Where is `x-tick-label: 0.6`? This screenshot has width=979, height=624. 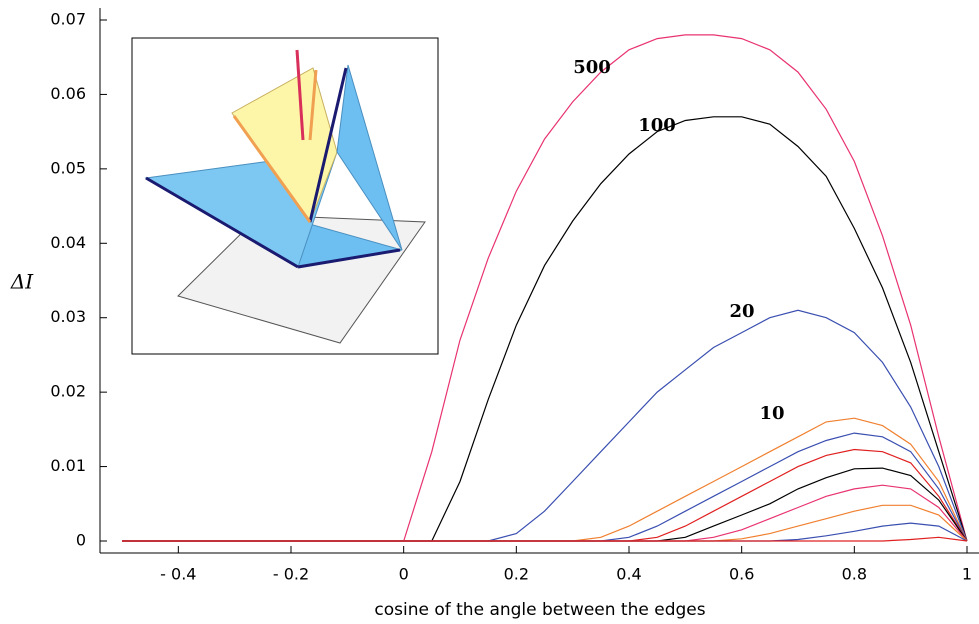 x-tick-label: 0.6 is located at coordinates (741, 574).